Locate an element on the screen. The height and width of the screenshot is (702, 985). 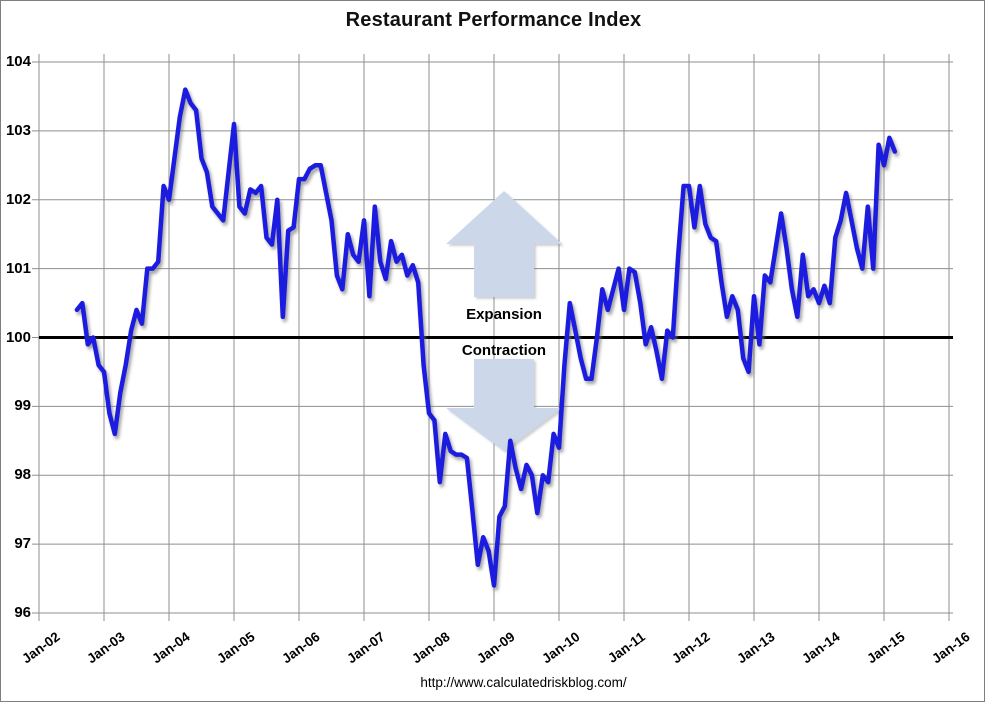
y-axis-label: 103 is located at coordinates (18, 130).